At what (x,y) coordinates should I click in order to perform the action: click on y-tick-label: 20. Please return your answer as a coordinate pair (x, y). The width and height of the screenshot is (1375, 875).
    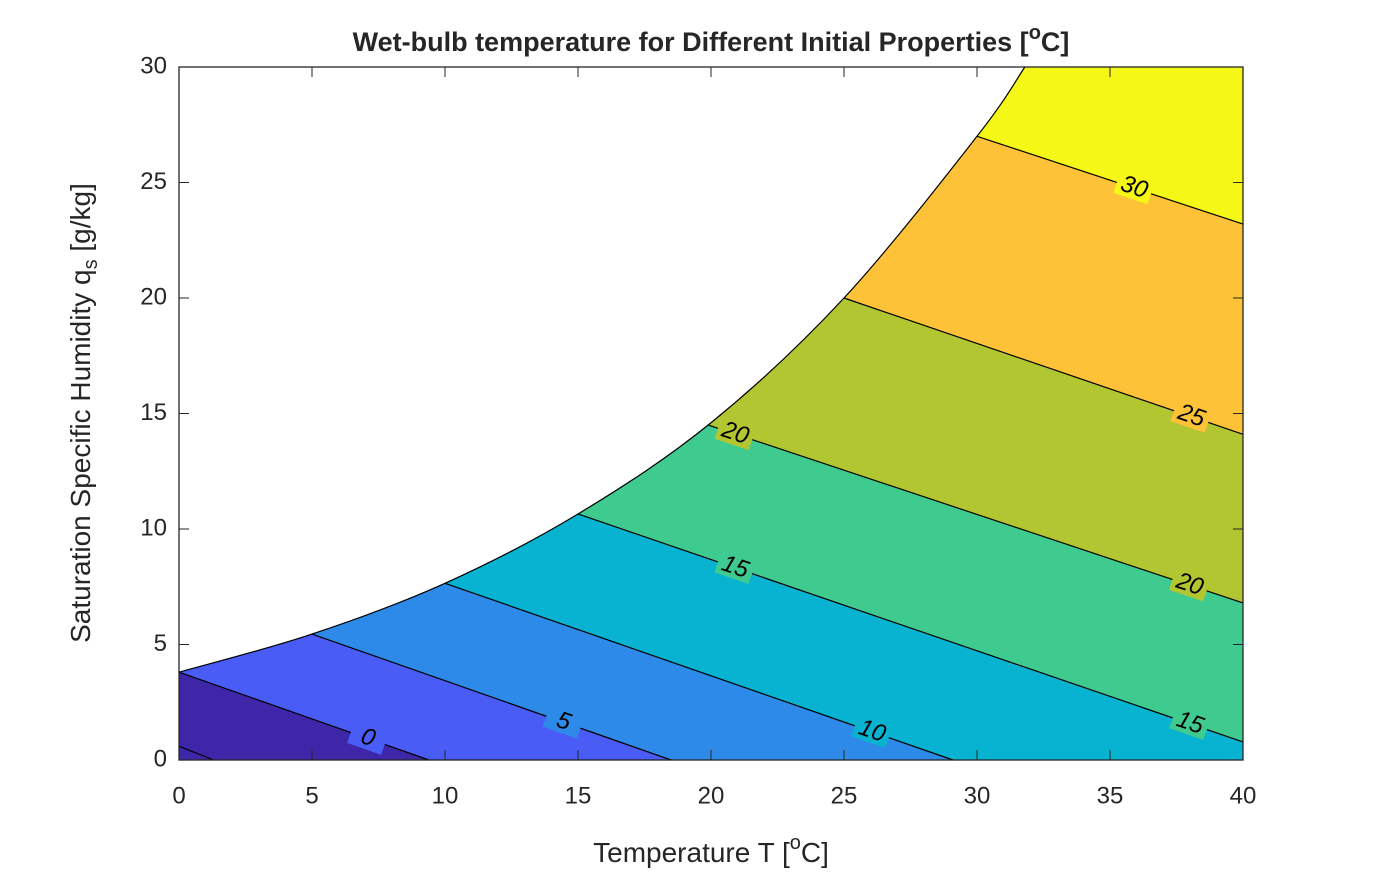
    Looking at the image, I should click on (153, 296).